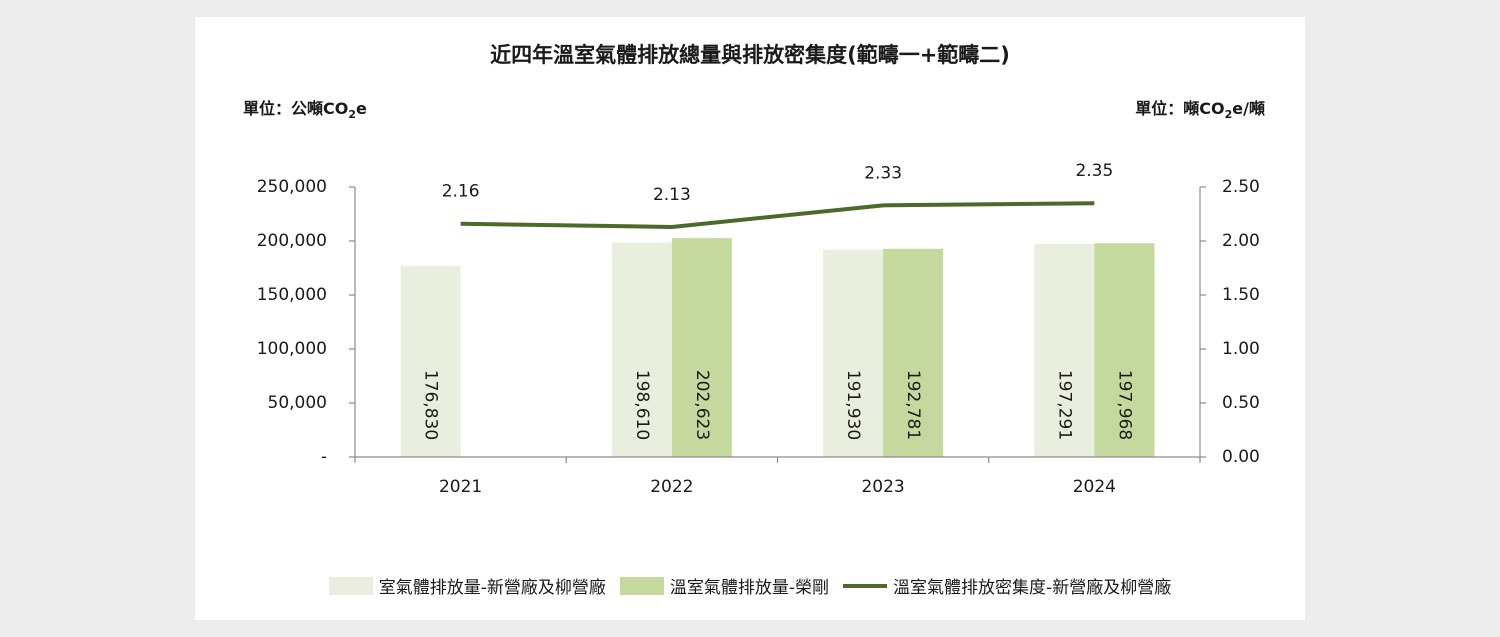 The image size is (1500, 637). I want to click on x-tick-label-2022: 2022, so click(671, 487).